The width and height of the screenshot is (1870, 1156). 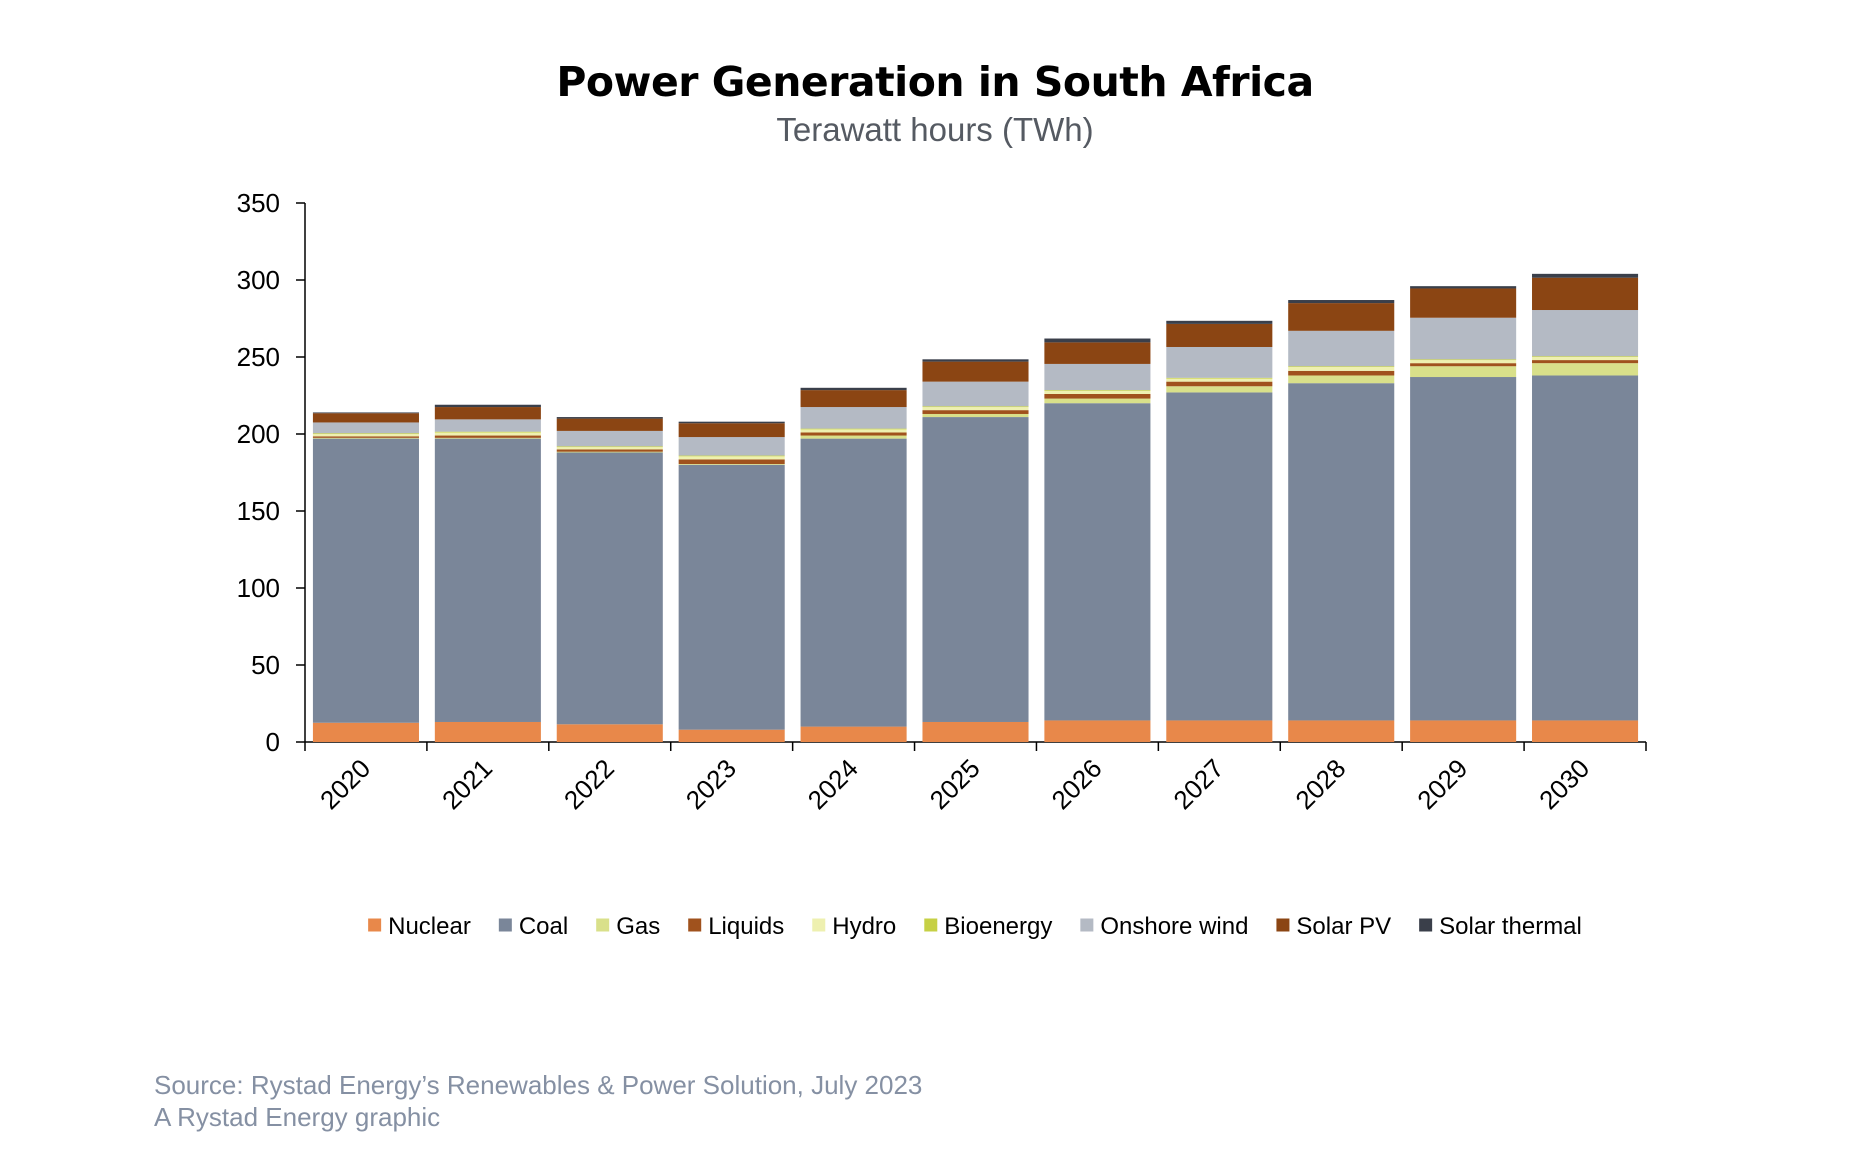 I want to click on legend-label: Gas, so click(x=638, y=926).